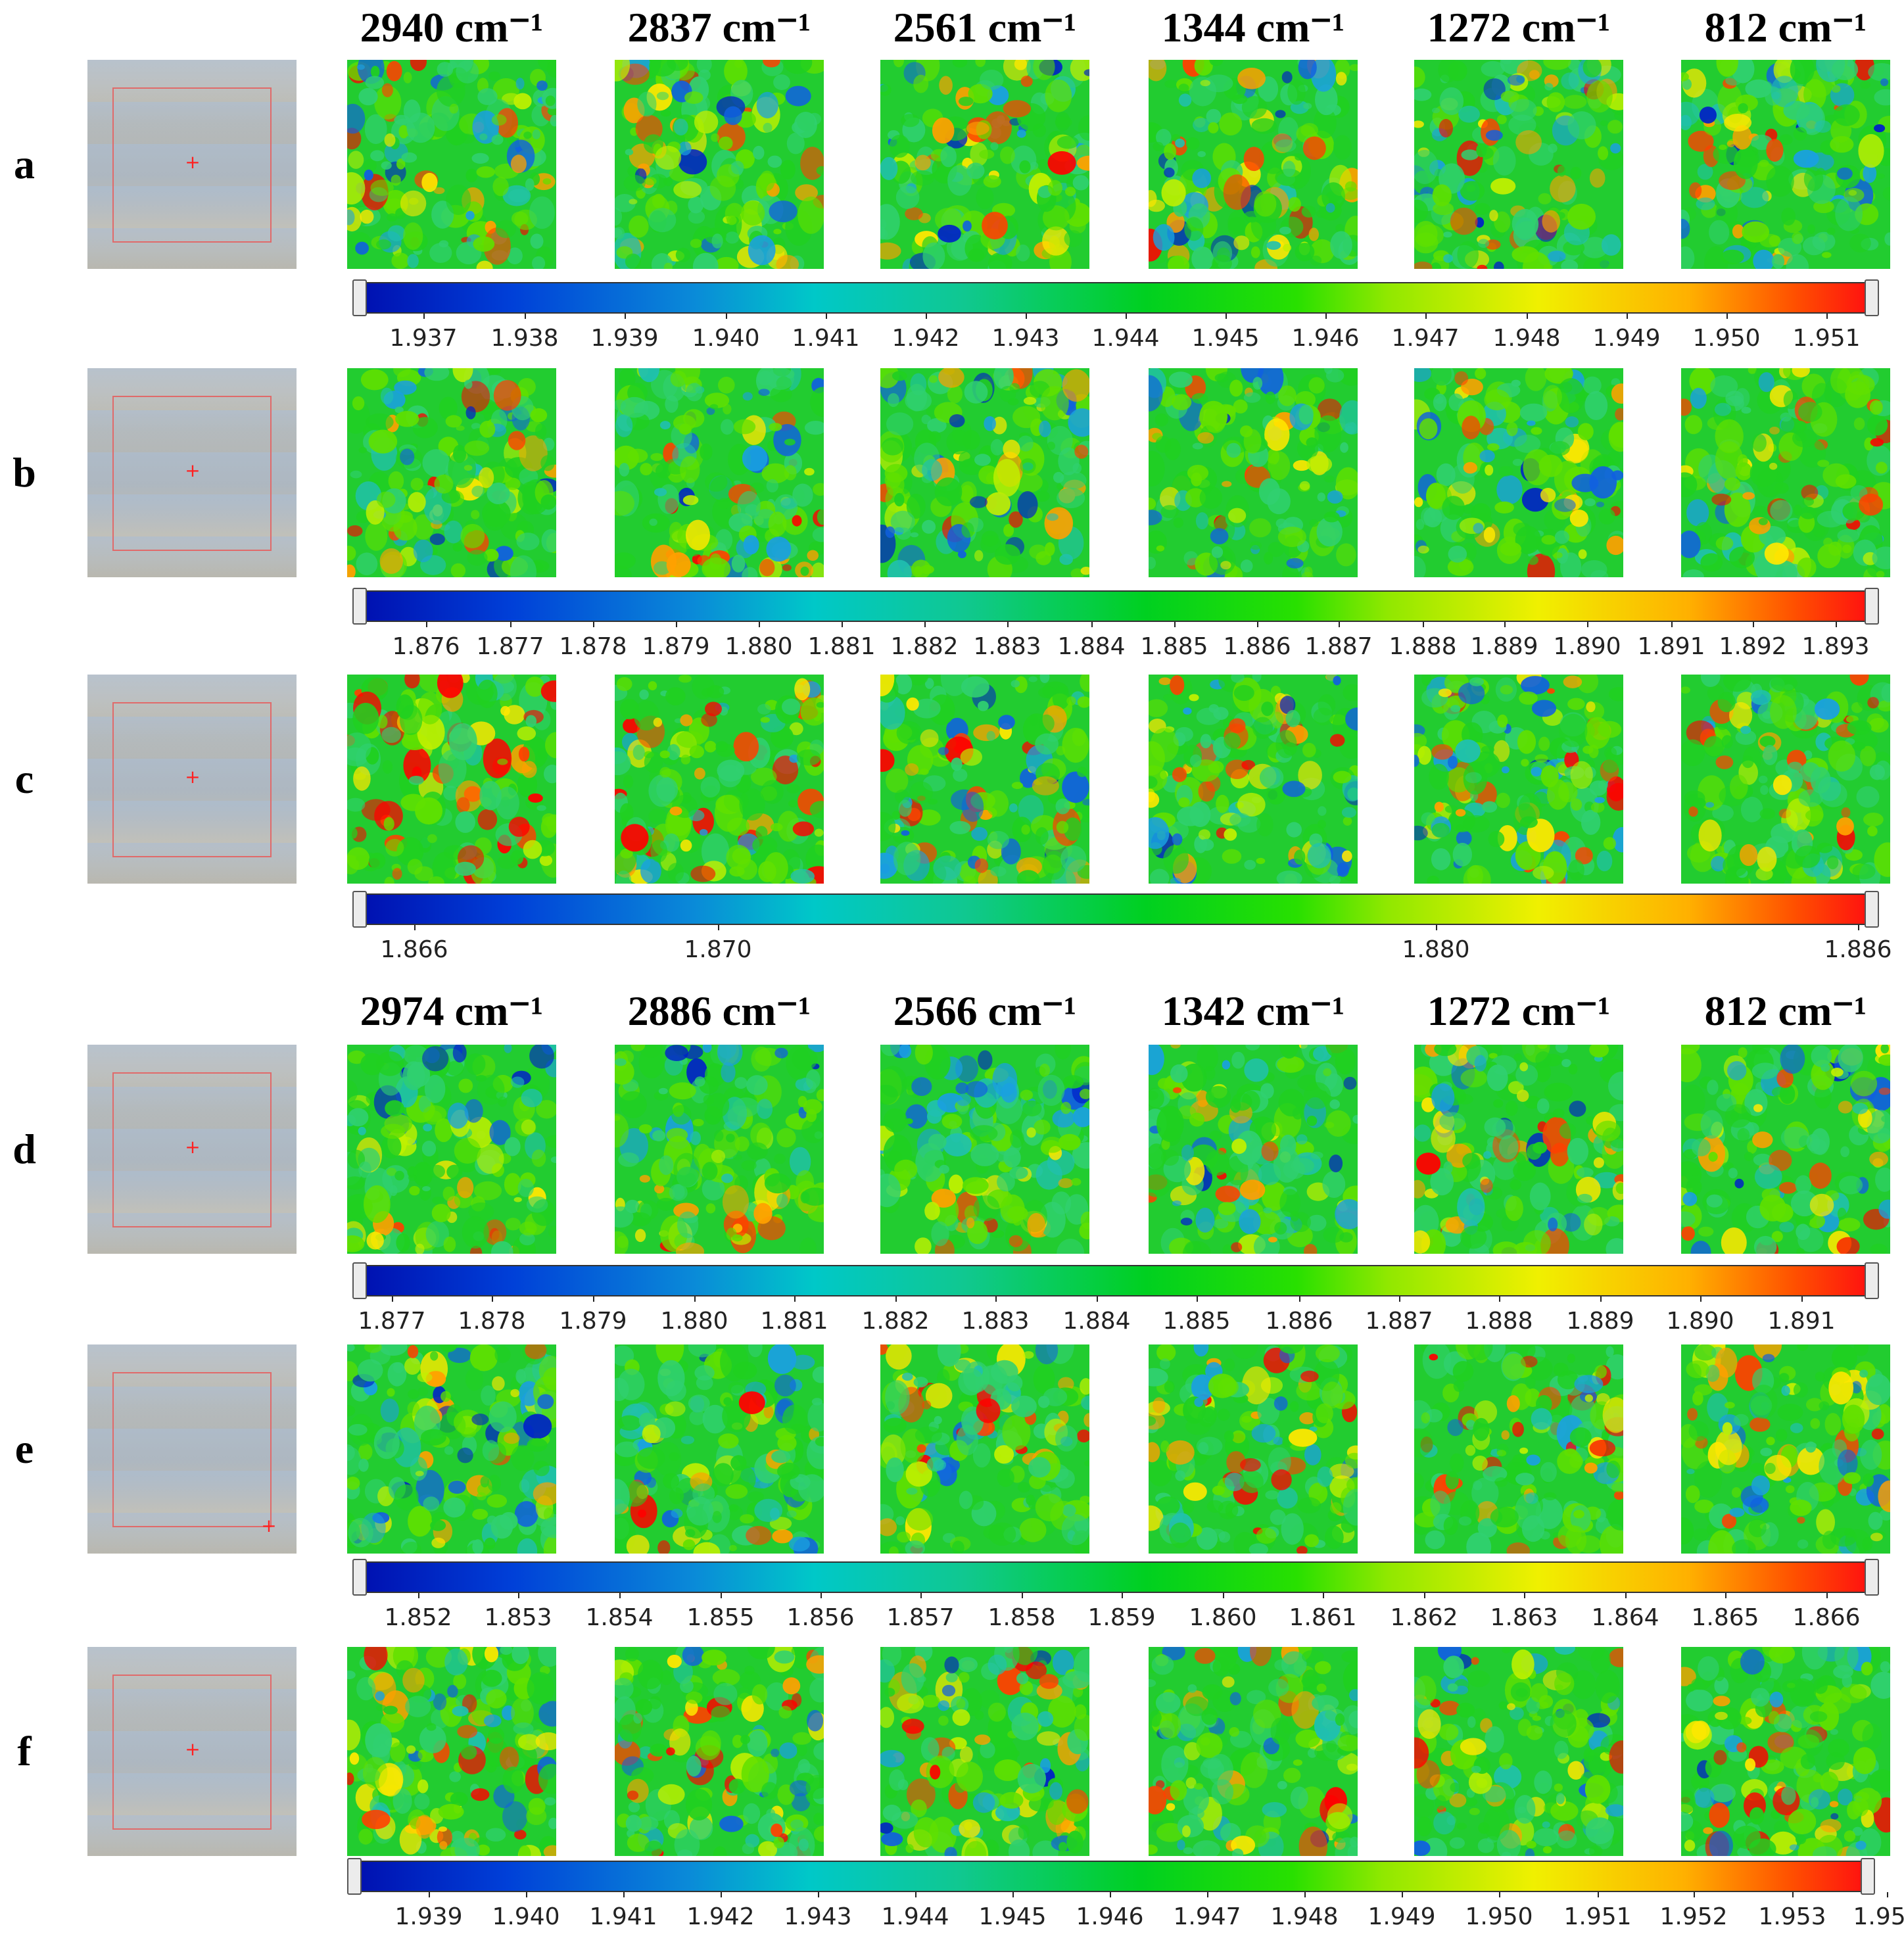 This screenshot has height=1950, width=1904. What do you see at coordinates (192, 431) in the screenshot?
I see `thumbnail-band` at bounding box center [192, 431].